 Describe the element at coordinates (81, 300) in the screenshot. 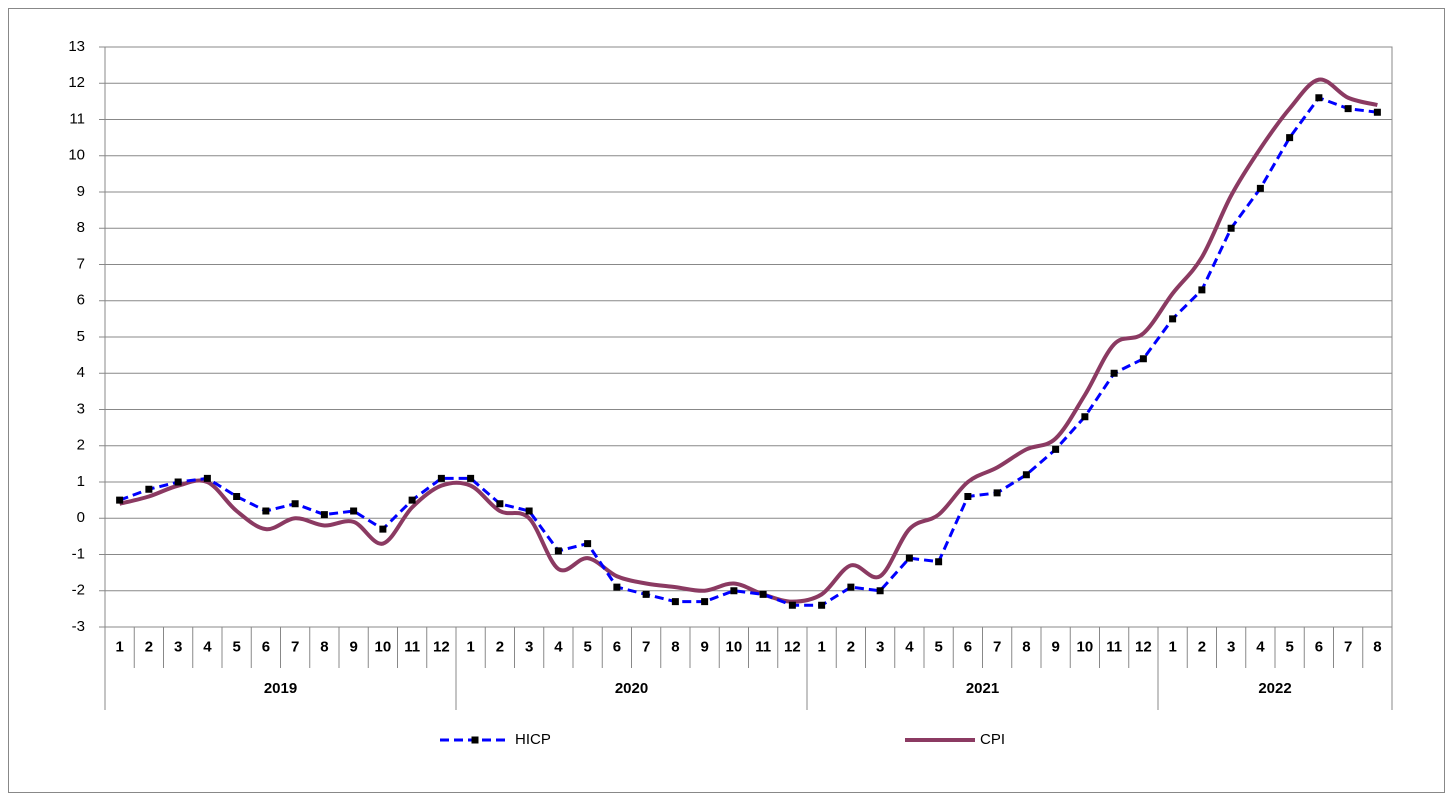

I see `y-tick-label: 6` at that location.